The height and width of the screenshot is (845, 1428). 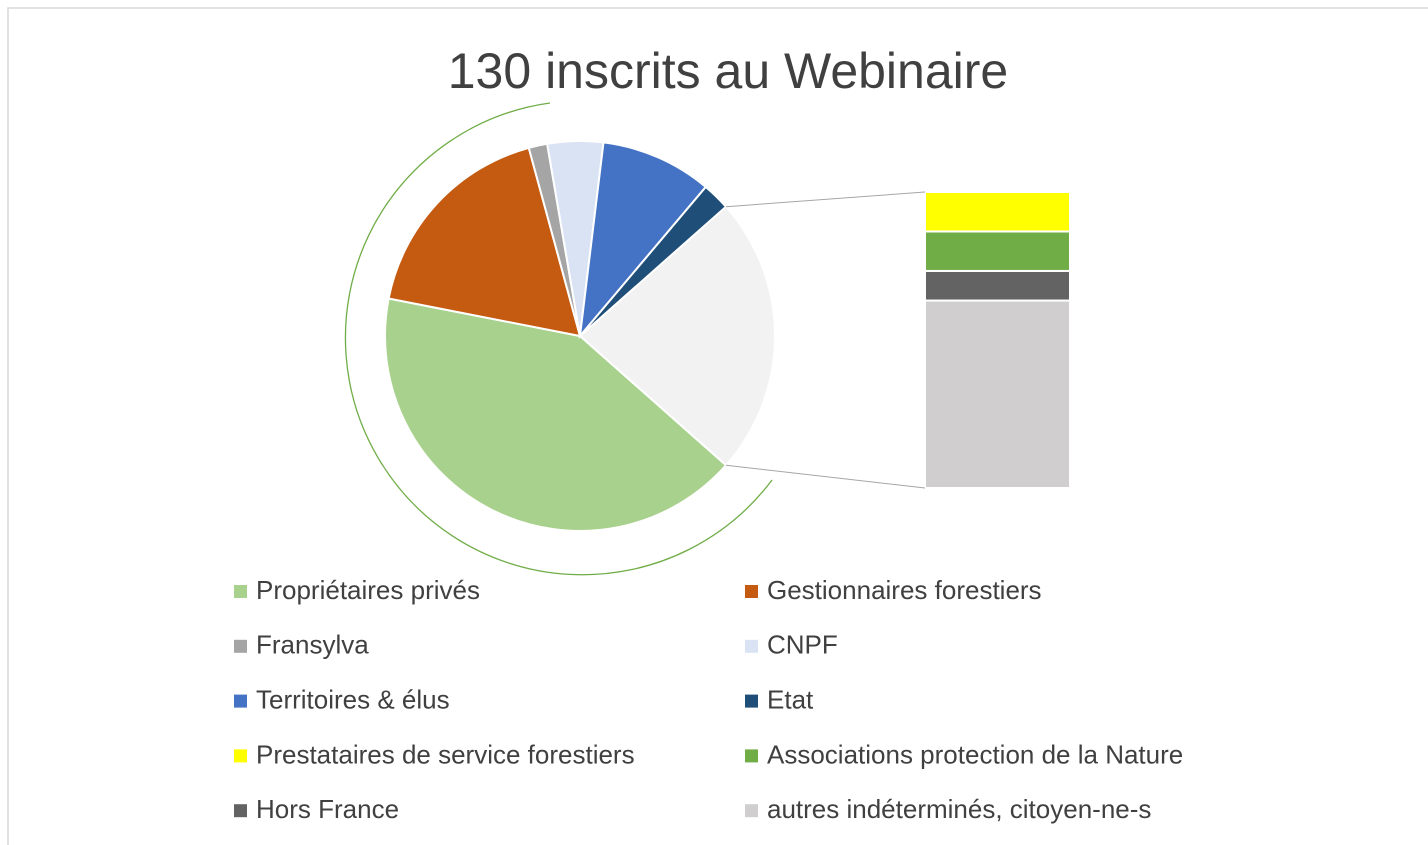 What do you see at coordinates (959, 809) in the screenshot?
I see `legend-label: autres indéterminés, citoyen-ne-s` at bounding box center [959, 809].